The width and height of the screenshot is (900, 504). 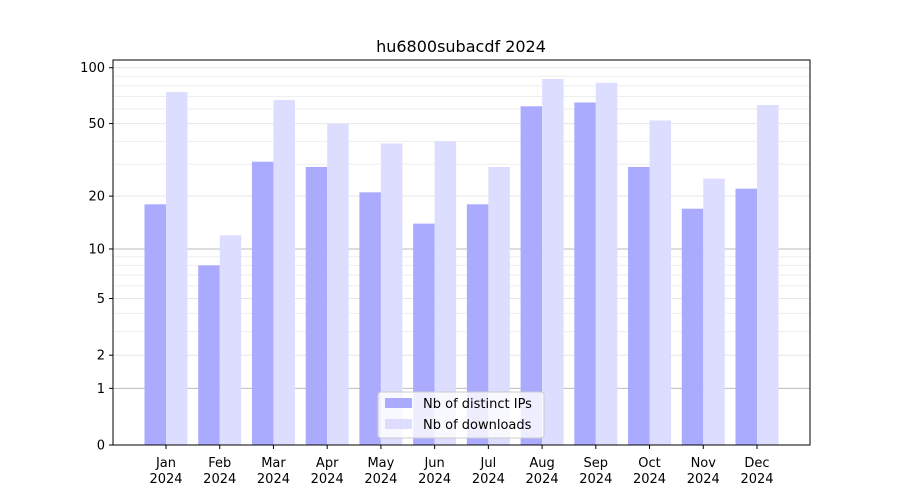 I want to click on x-tick-label: Dec 2024, so click(x=756, y=471).